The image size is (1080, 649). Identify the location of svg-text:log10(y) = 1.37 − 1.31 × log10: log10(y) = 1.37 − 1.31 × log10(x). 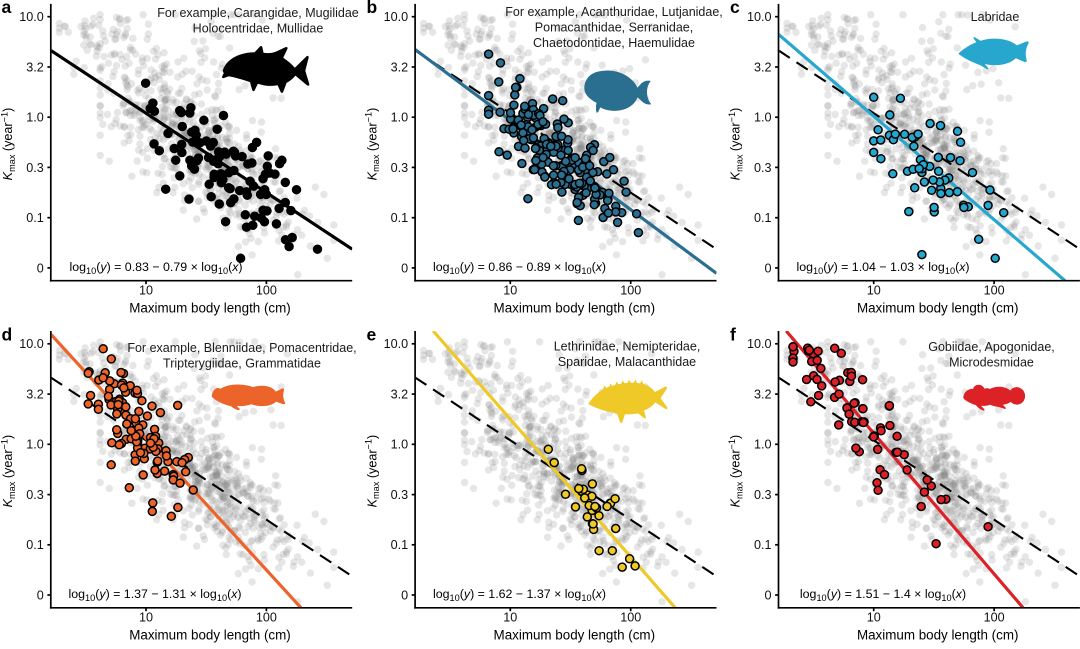
(154, 595).